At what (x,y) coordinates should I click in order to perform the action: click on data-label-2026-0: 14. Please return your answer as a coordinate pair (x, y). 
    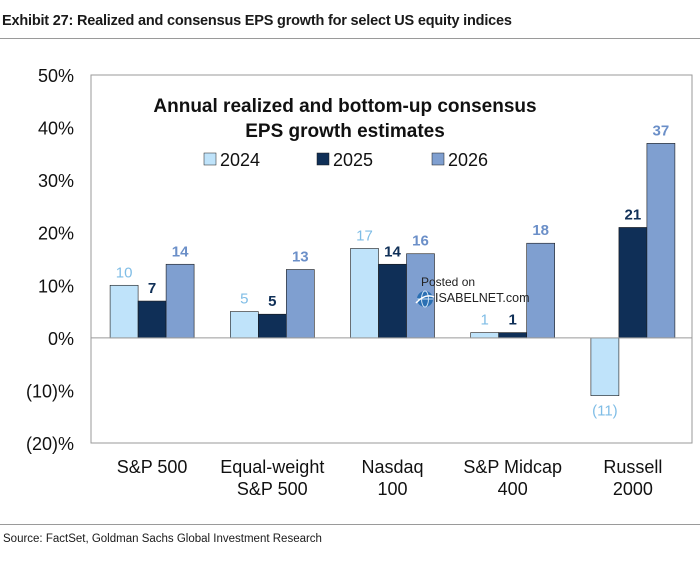
    Looking at the image, I should click on (180, 251).